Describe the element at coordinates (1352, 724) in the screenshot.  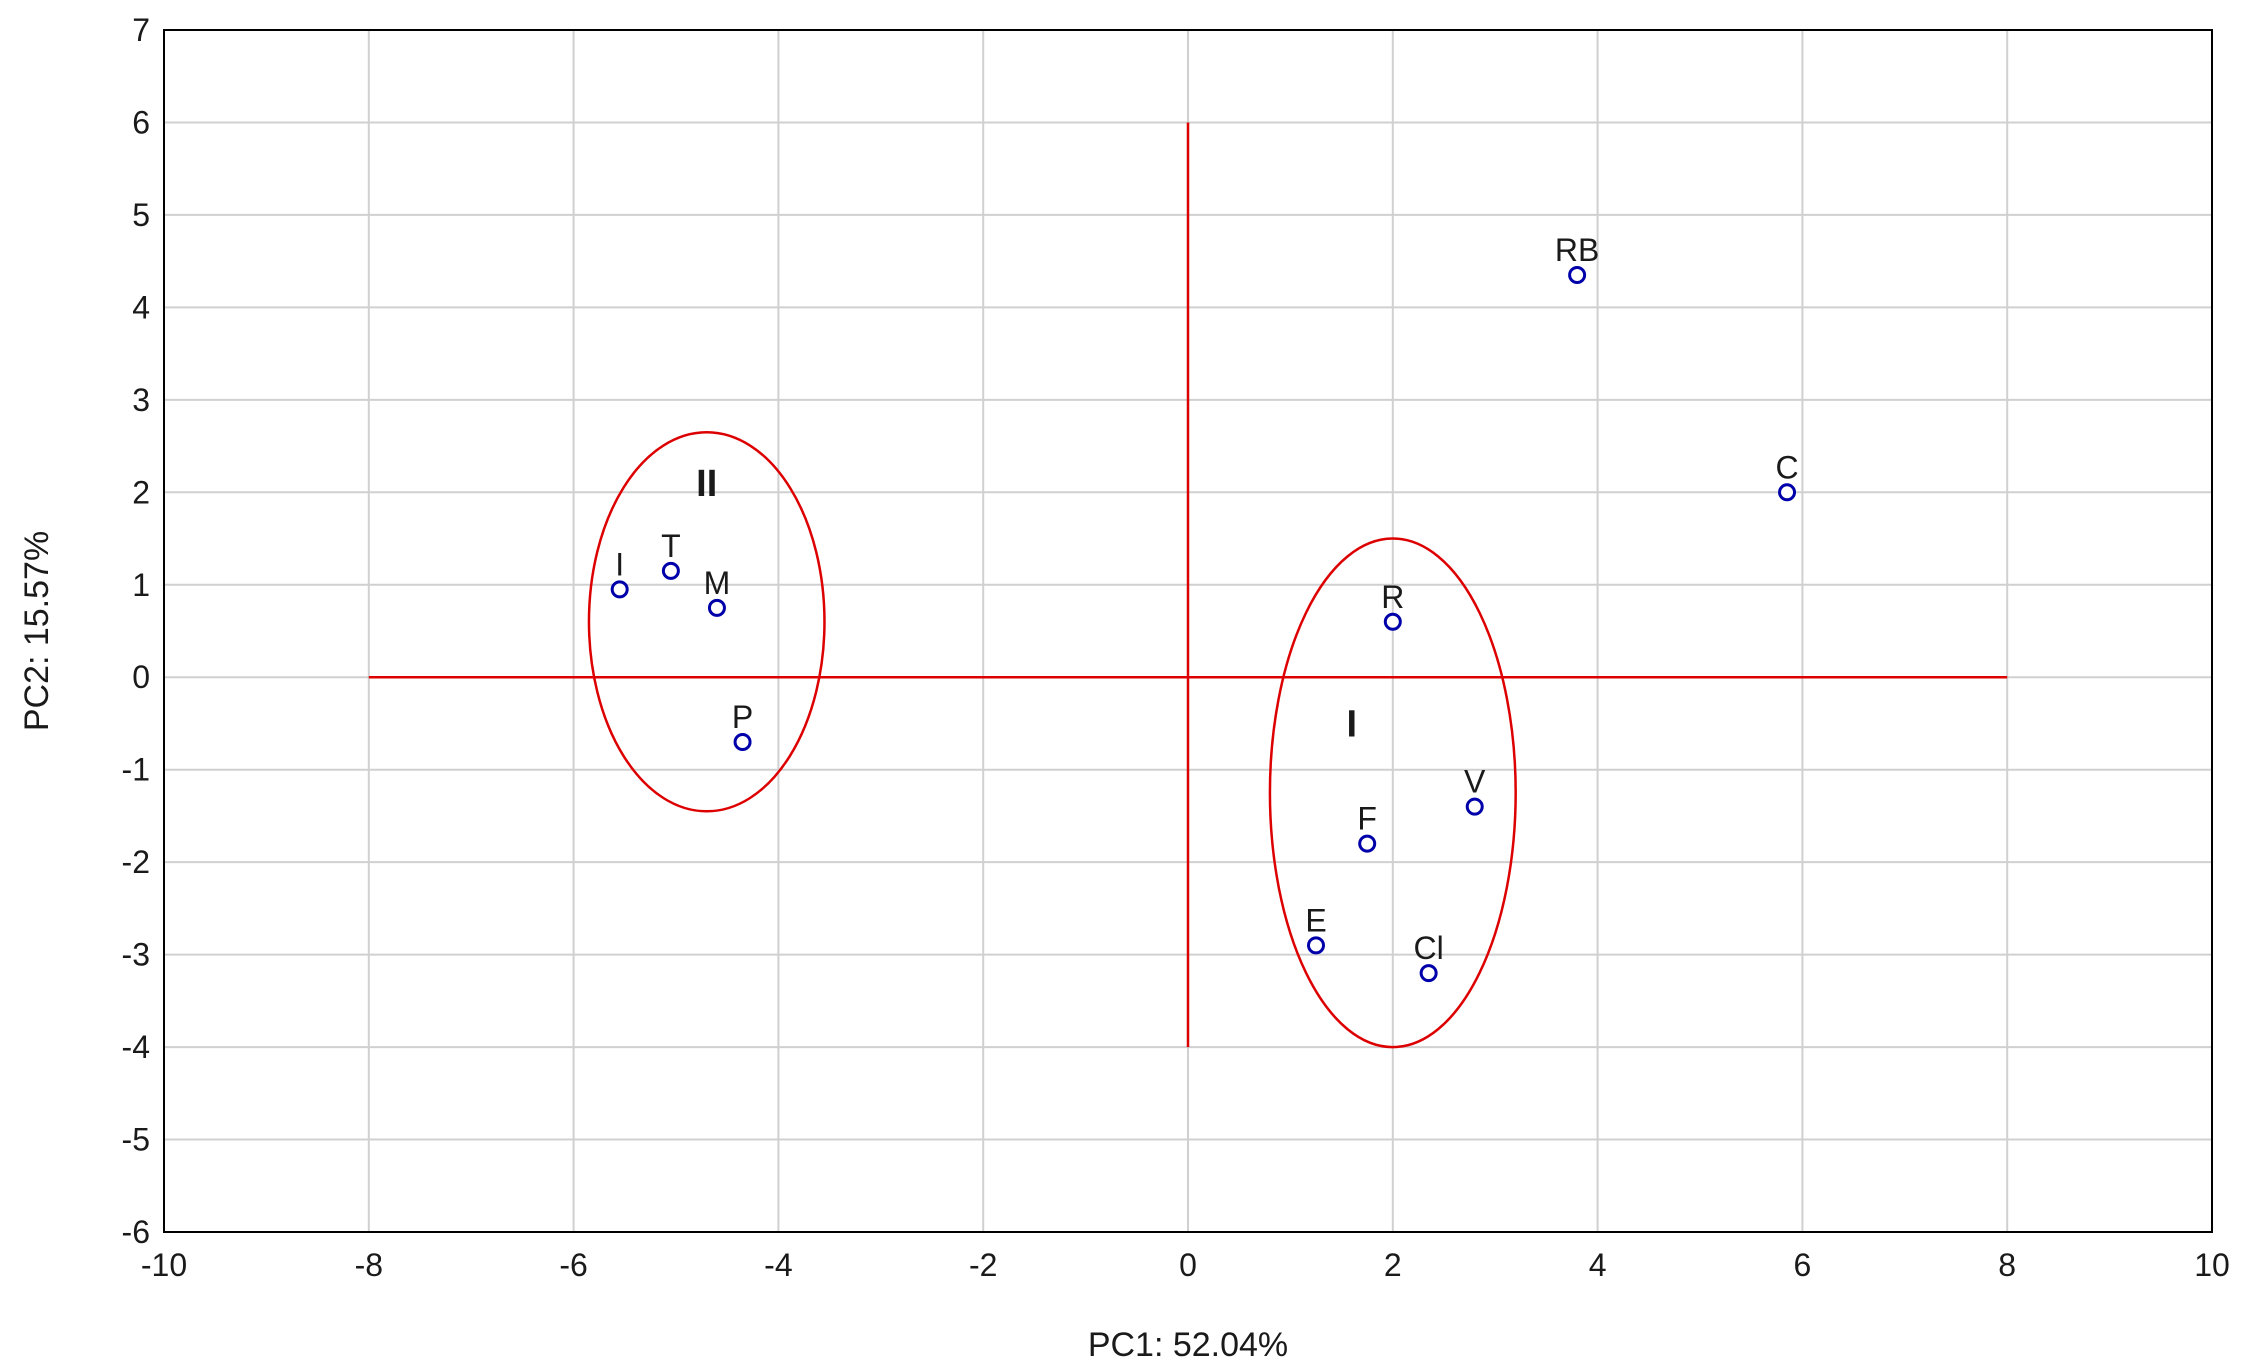
I see `cluster-label: I` at that location.